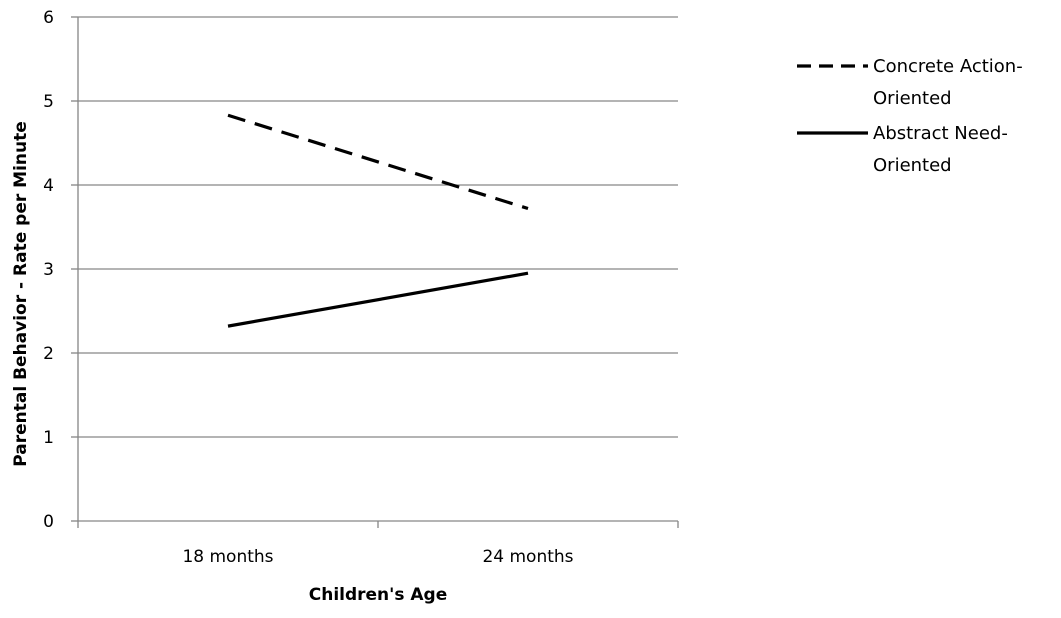  I want to click on y-tick-label: 0, so click(48, 522).